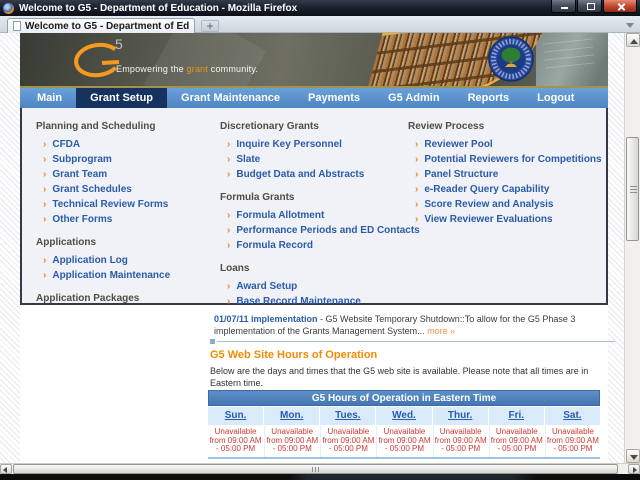 Image resolution: width=640 pixels, height=480 pixels. What do you see at coordinates (461, 174) in the screenshot?
I see `menu-link-label: Panel Structure` at bounding box center [461, 174].